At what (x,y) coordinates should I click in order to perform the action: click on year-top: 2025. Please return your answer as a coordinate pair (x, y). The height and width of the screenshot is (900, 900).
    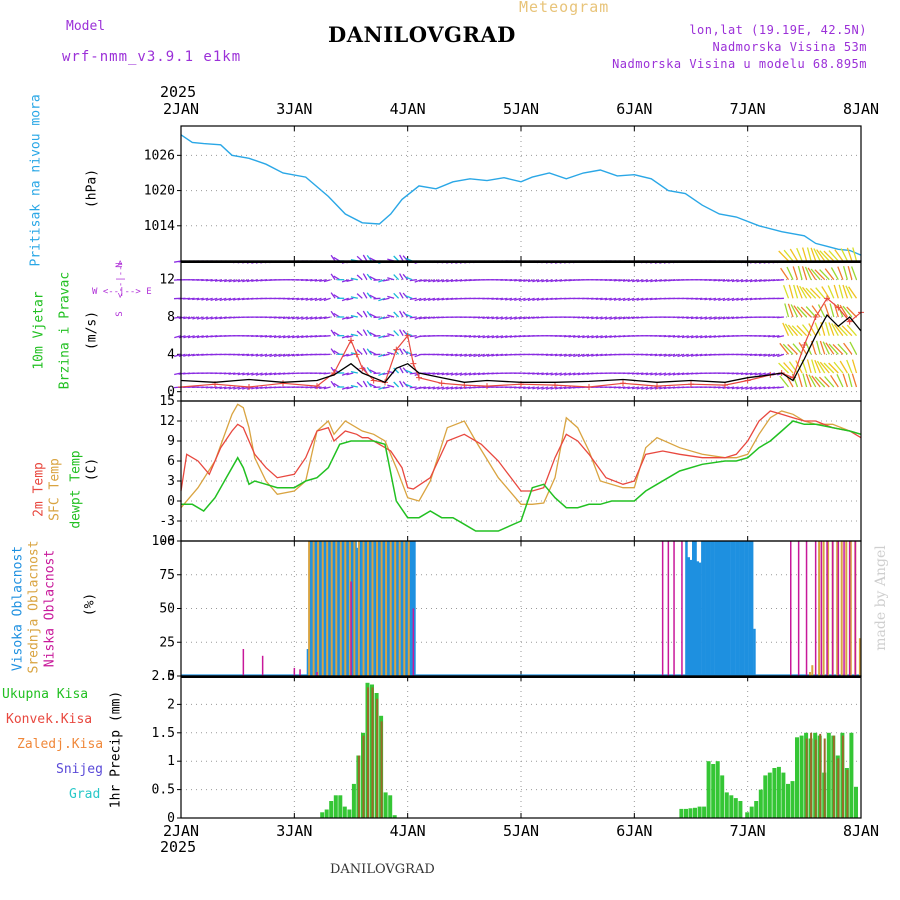
    Looking at the image, I should click on (178, 92).